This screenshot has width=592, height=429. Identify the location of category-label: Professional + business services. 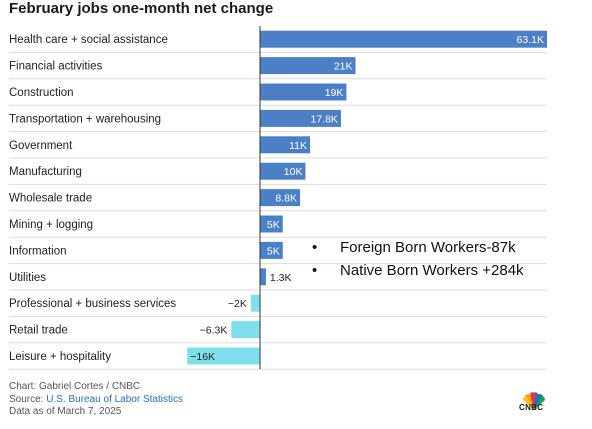
(92, 304).